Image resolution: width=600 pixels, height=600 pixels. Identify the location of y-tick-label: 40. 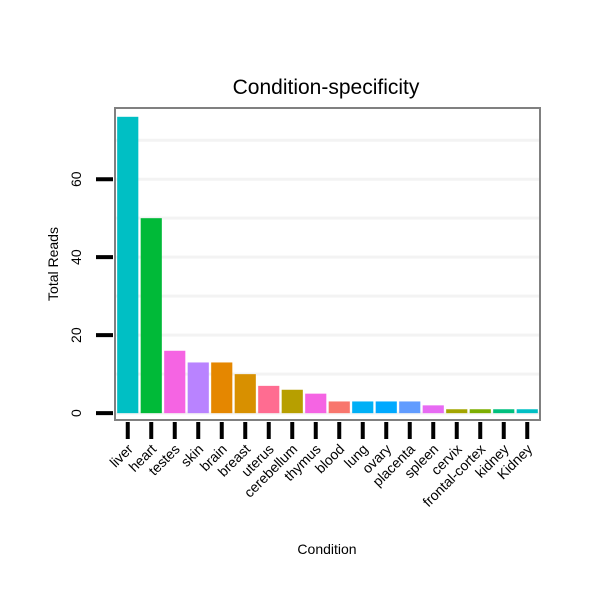
(76, 257).